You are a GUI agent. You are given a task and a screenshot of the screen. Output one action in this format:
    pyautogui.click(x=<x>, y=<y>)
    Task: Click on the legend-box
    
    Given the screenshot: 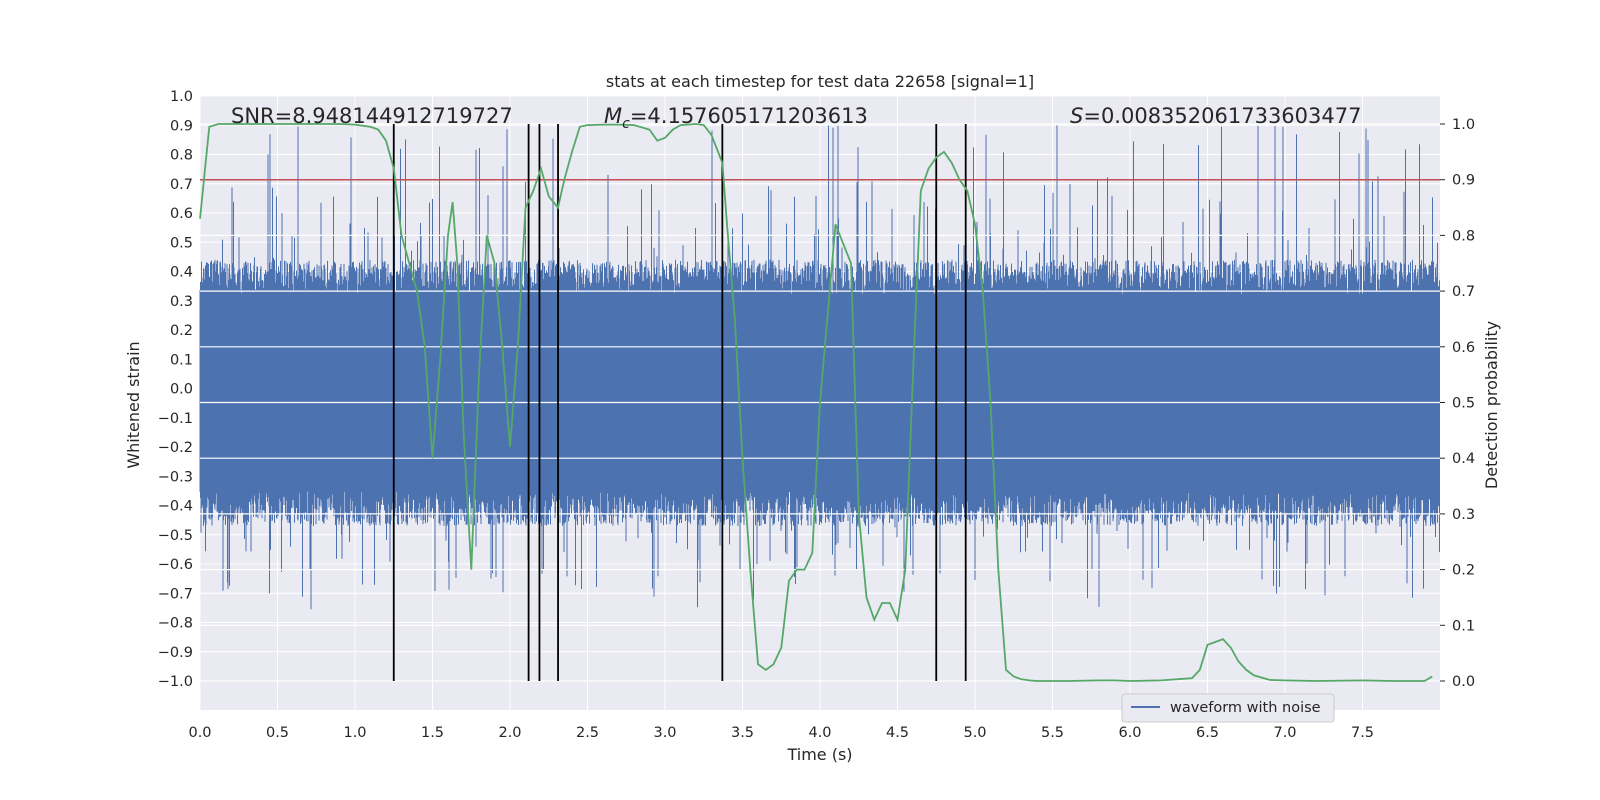 What is the action you would take?
    pyautogui.click(x=1228, y=708)
    